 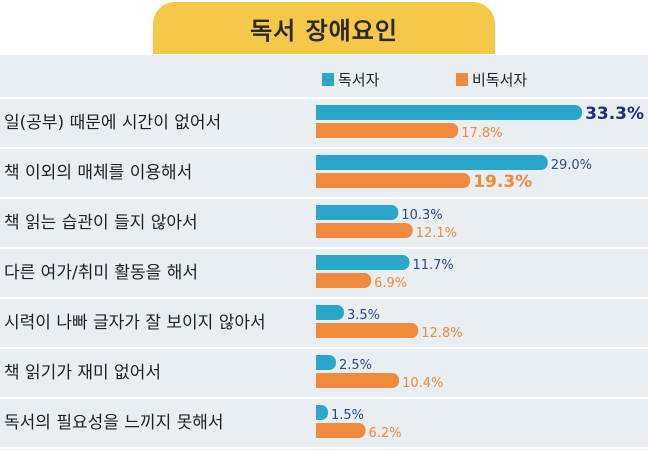 I want to click on legend-label: 비독서자, so click(x=499, y=80).